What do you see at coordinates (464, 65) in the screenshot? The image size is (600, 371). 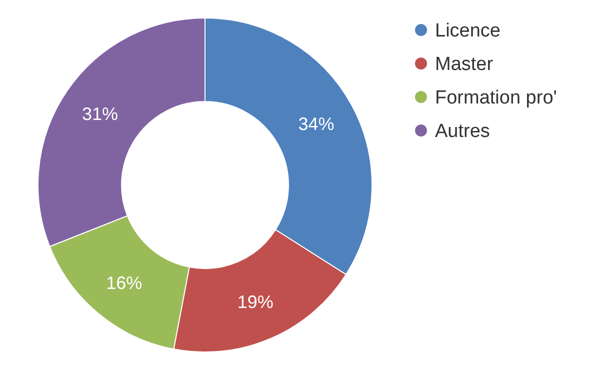 I see `legend-label: Master` at bounding box center [464, 65].